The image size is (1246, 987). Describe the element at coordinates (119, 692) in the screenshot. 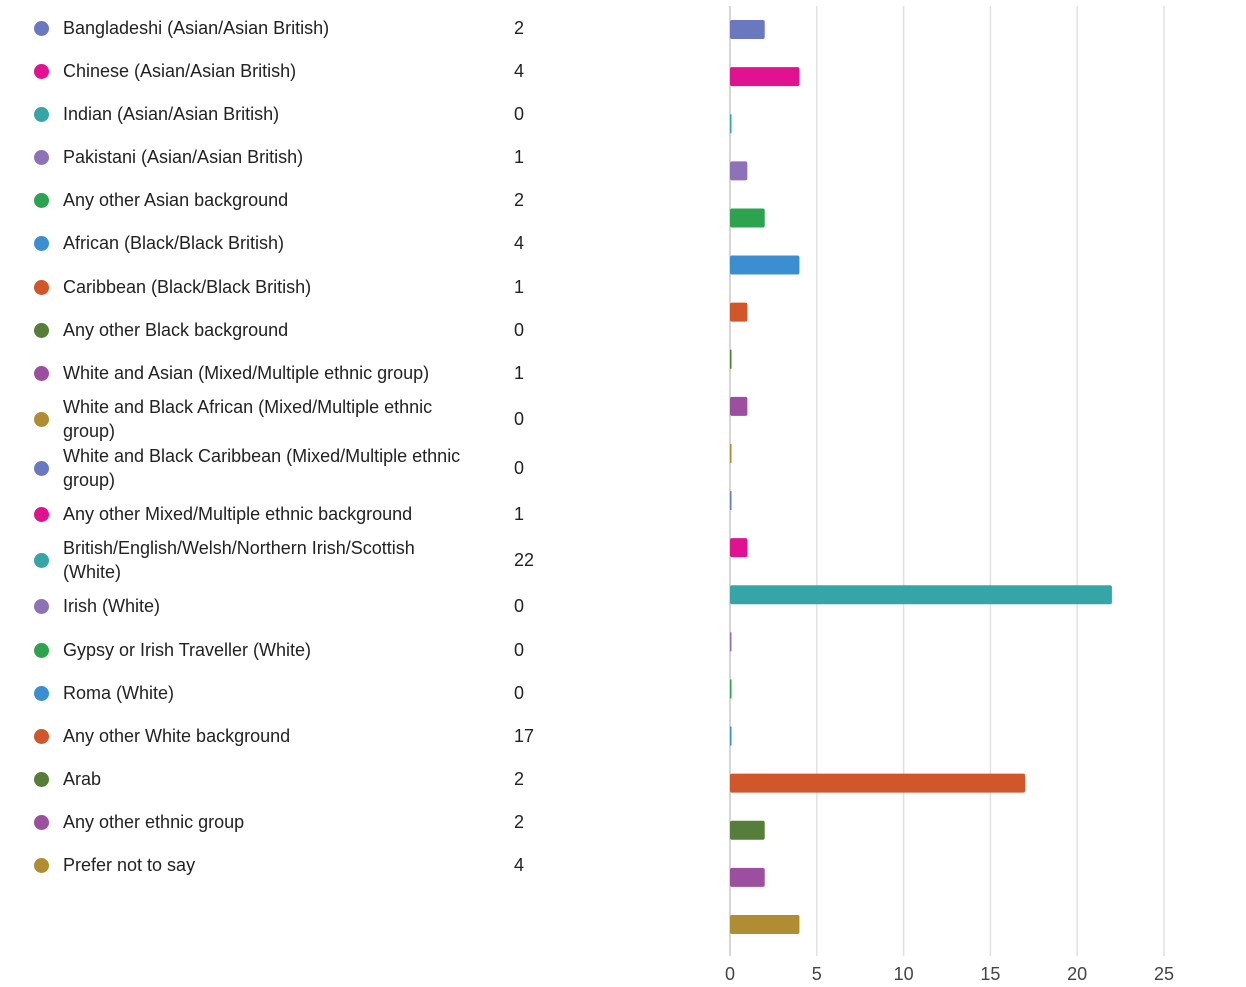

I see `legend-label: Roma (White)` at that location.